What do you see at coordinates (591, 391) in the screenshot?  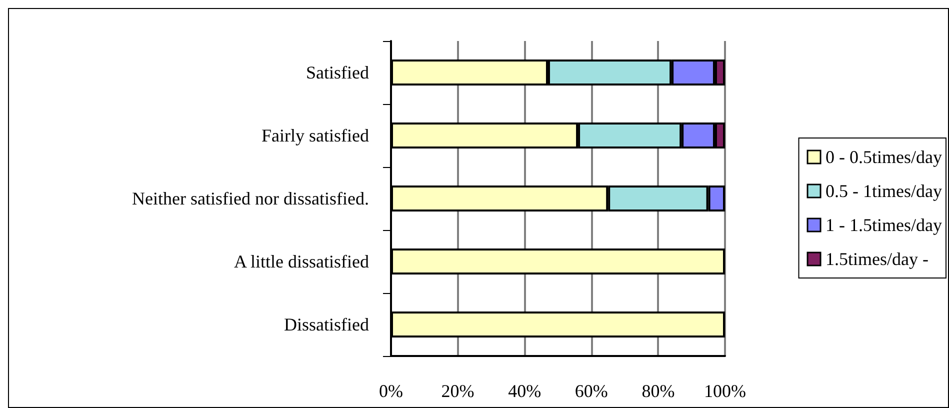 I see `x-tick-label: 60%` at bounding box center [591, 391].